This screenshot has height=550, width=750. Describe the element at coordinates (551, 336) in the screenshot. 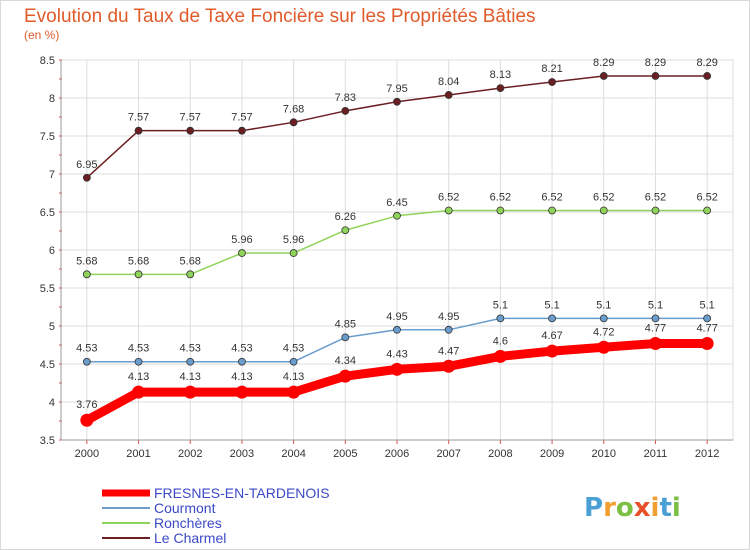

I see `data-label: 4.67` at that location.